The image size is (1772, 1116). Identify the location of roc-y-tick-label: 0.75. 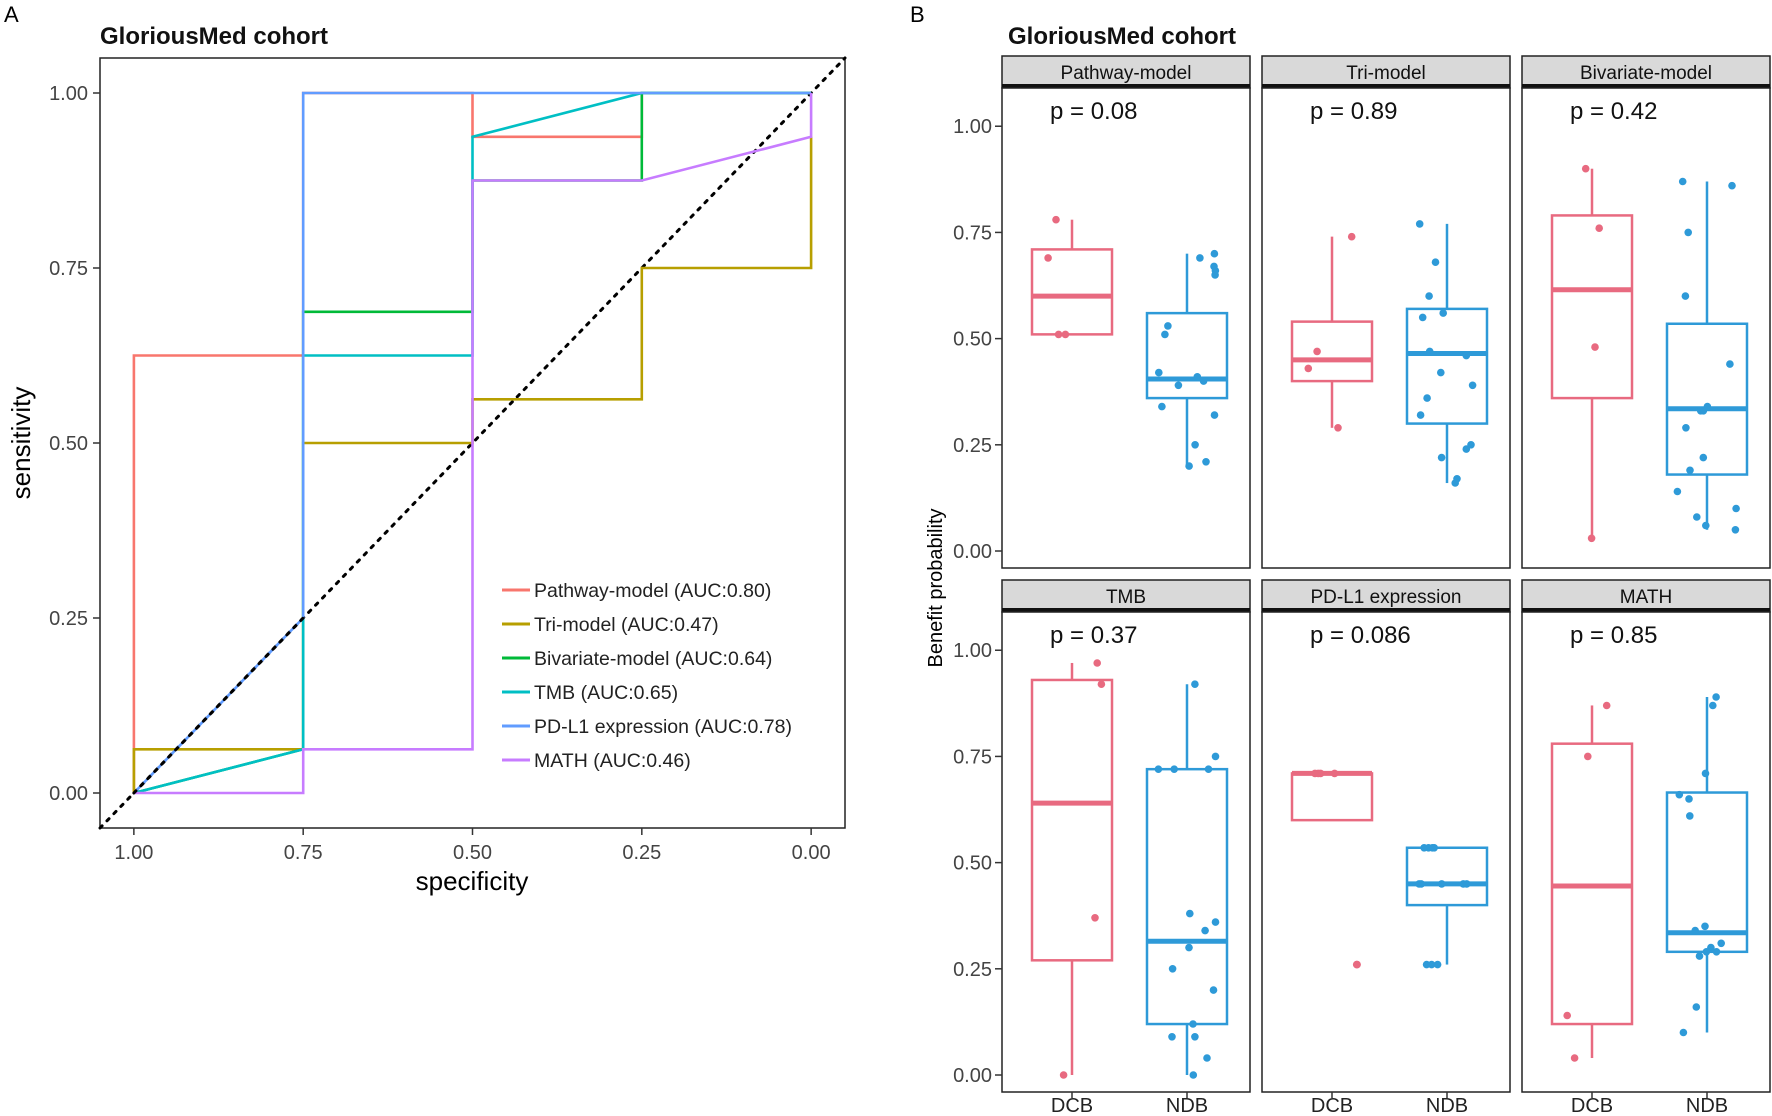
(68, 269).